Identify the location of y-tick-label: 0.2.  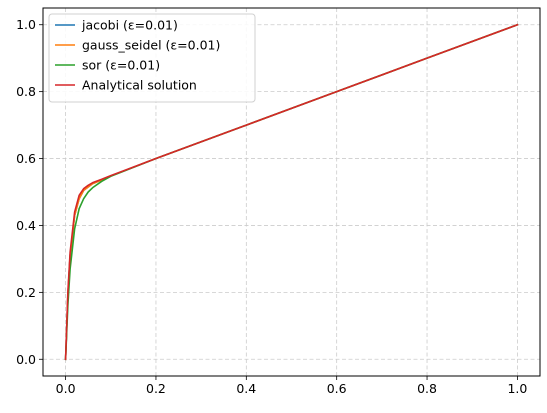
(26, 292).